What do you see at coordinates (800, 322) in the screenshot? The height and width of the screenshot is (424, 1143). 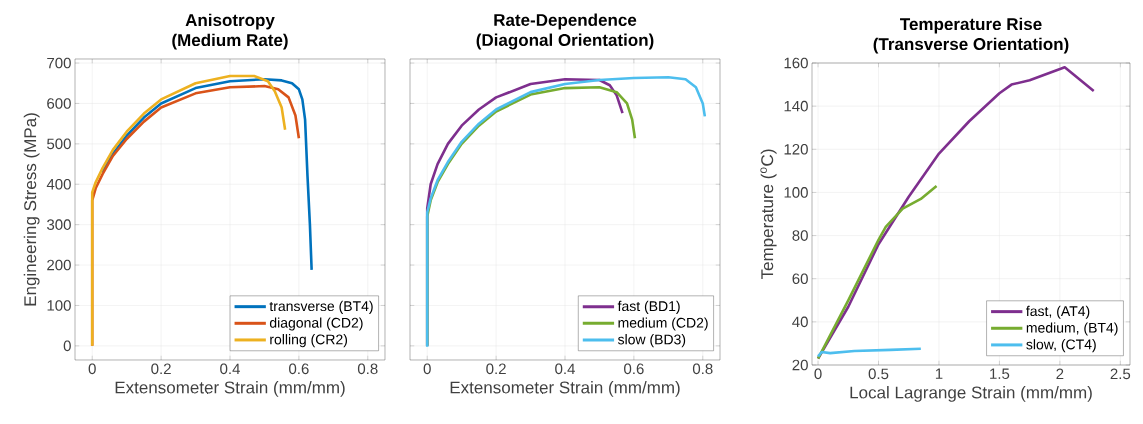 I see `y-tick-label: 40` at bounding box center [800, 322].